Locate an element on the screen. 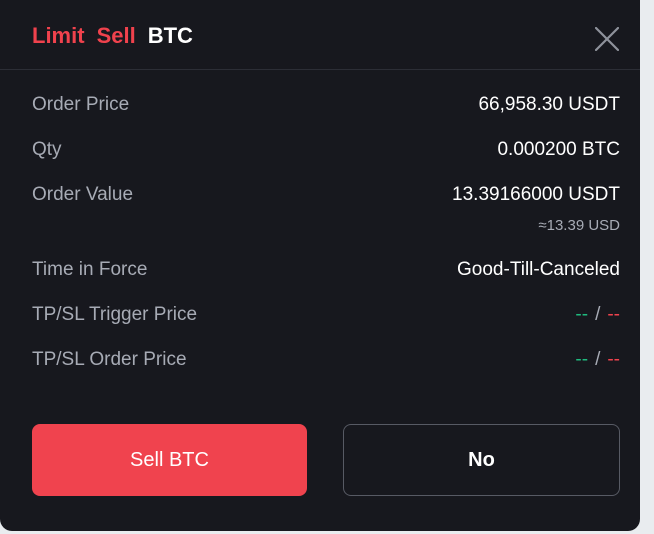  order-value-label: Order Value is located at coordinates (83, 194).